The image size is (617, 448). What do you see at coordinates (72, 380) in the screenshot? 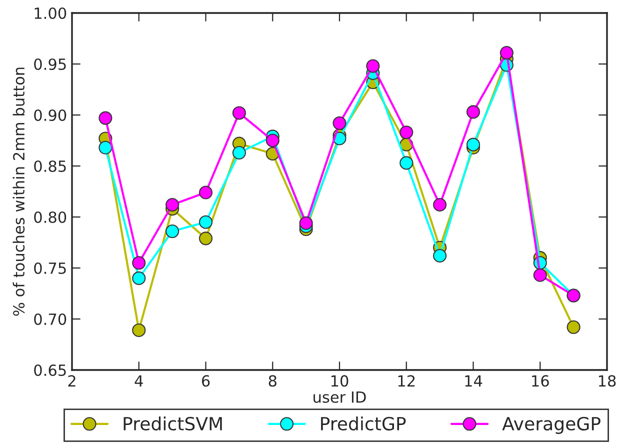
I see `x-tick-label: 2` at bounding box center [72, 380].